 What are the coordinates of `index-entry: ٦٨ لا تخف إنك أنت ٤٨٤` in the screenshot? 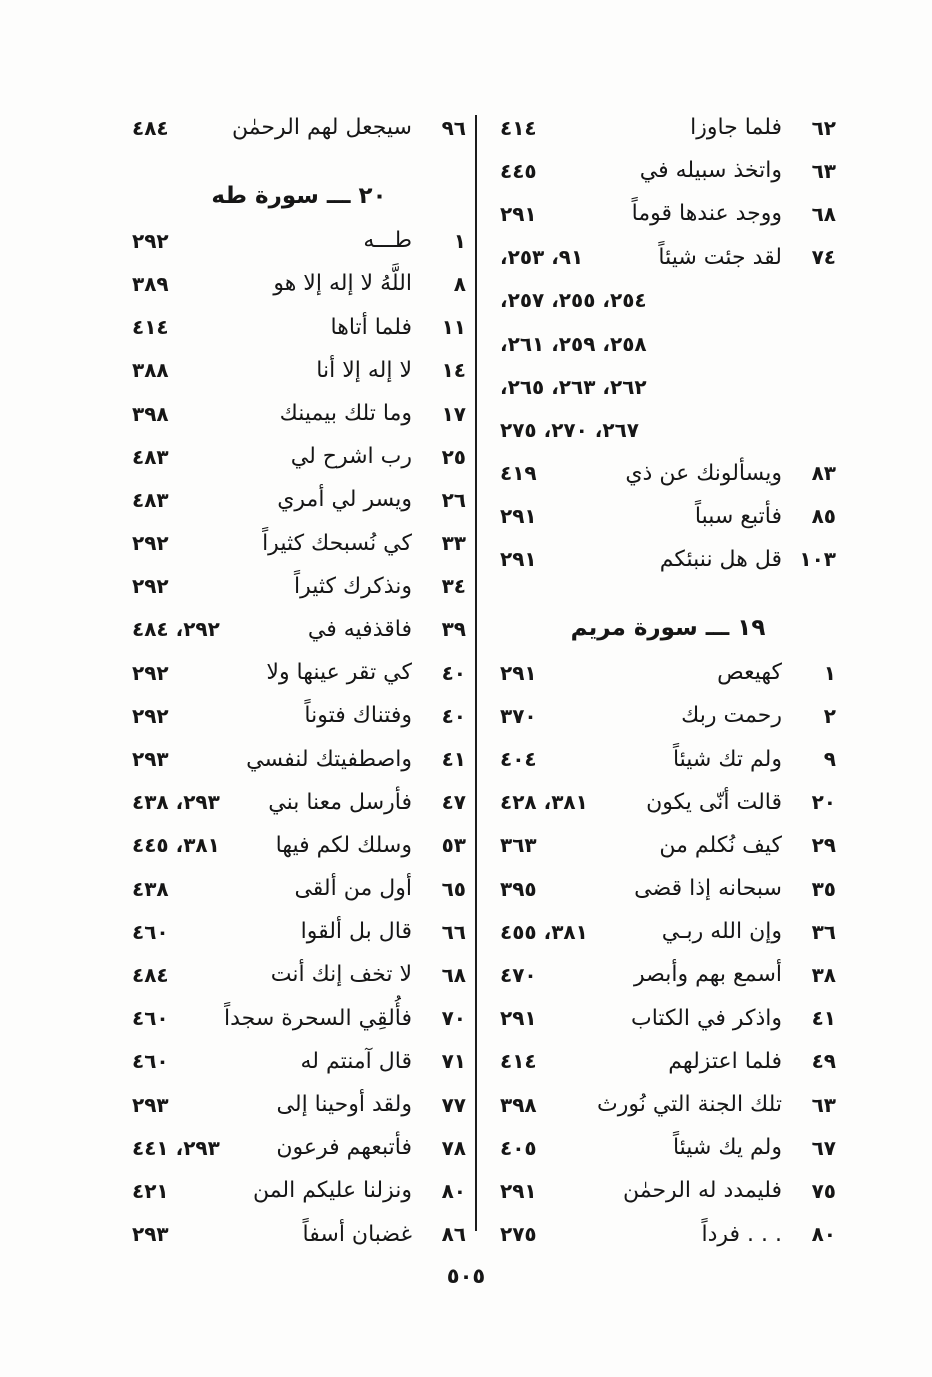 It's located at (299, 974).